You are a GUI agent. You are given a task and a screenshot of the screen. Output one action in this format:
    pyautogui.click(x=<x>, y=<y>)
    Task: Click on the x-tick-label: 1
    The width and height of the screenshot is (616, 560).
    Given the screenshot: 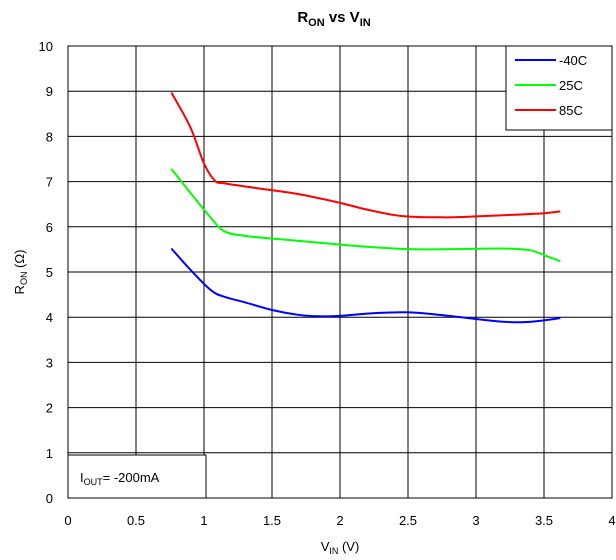 What is the action you would take?
    pyautogui.click(x=203, y=520)
    